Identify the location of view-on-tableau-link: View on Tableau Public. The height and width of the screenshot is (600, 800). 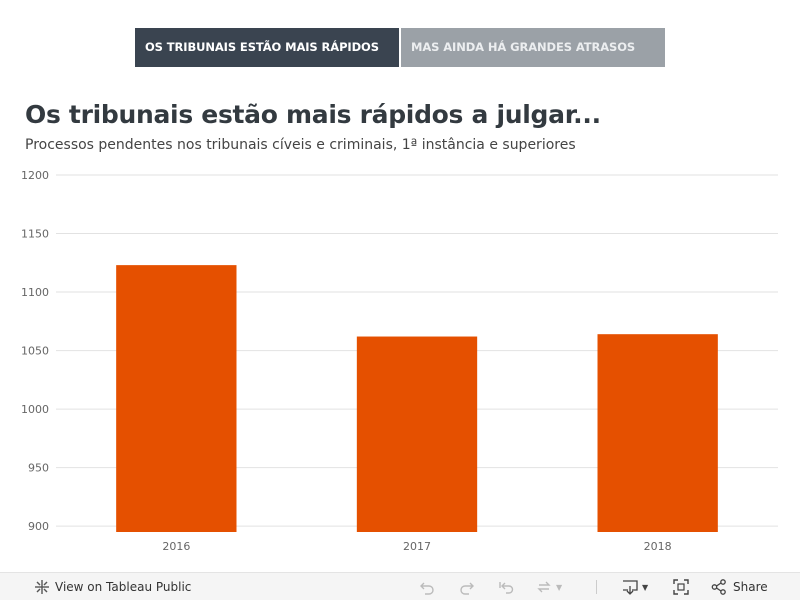
(112, 586).